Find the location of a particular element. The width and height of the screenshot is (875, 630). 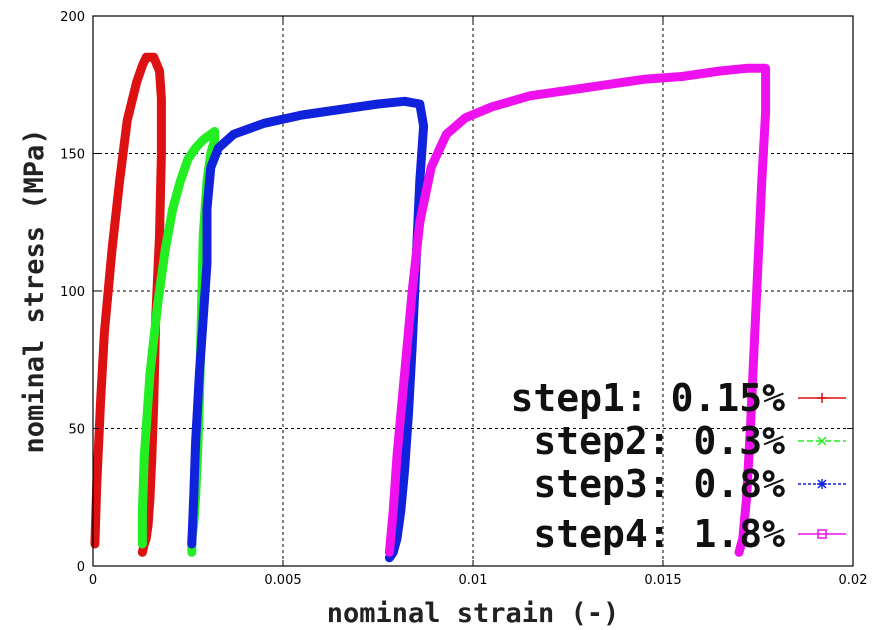

legend-label-step4: step4: 1.8% is located at coordinates (659, 534).